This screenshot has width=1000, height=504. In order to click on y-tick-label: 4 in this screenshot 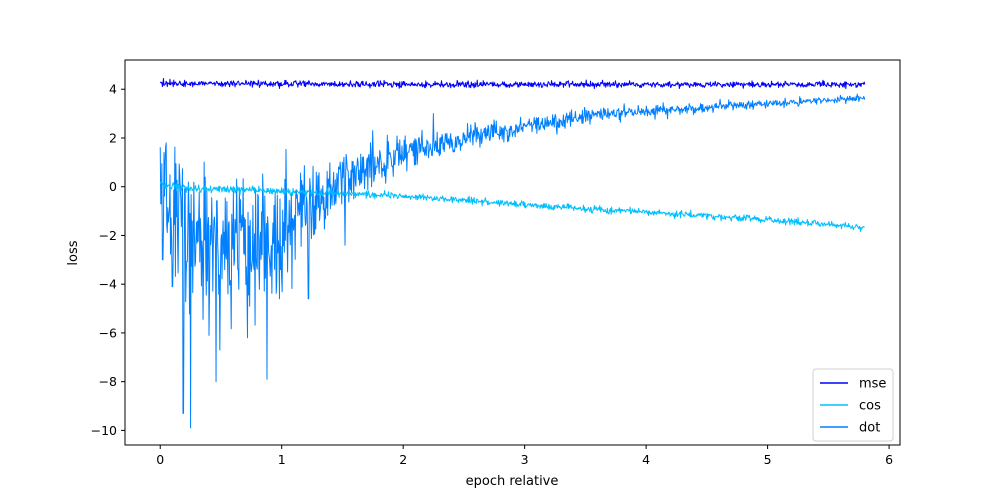, I will do `click(113, 89)`.